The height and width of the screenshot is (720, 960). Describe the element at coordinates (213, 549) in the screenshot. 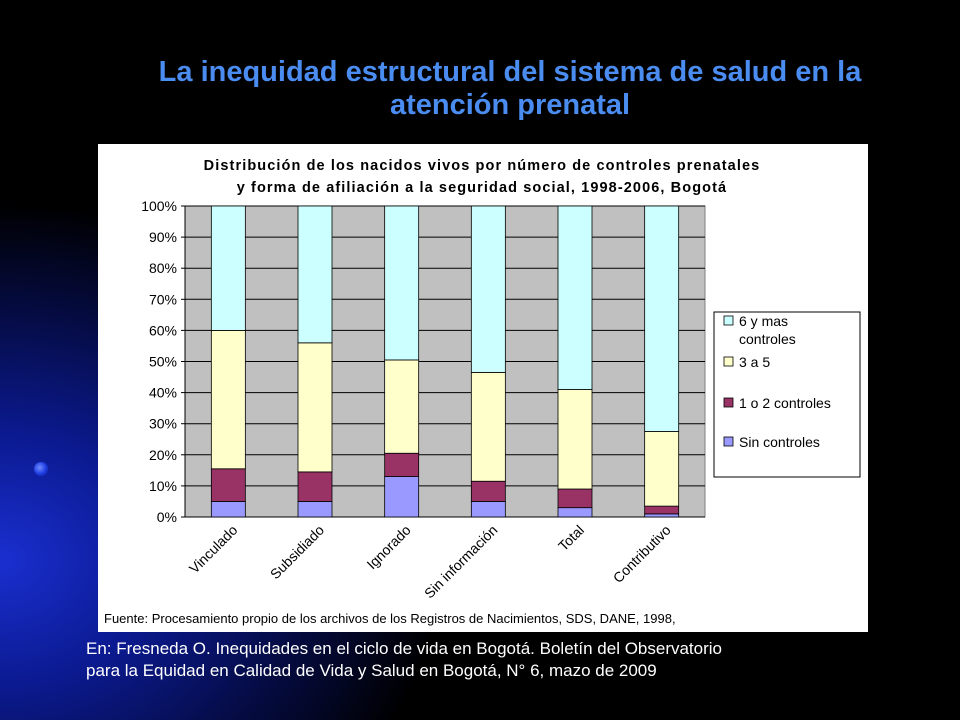

I see `x-tick-label: Vinculado` at that location.